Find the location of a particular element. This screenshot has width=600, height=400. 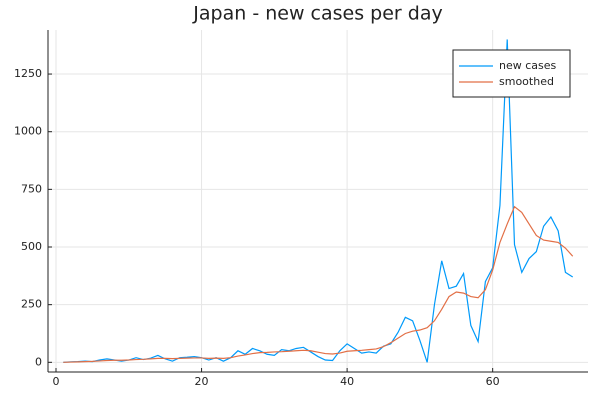

y-tick-label: 500 is located at coordinates (31, 246).